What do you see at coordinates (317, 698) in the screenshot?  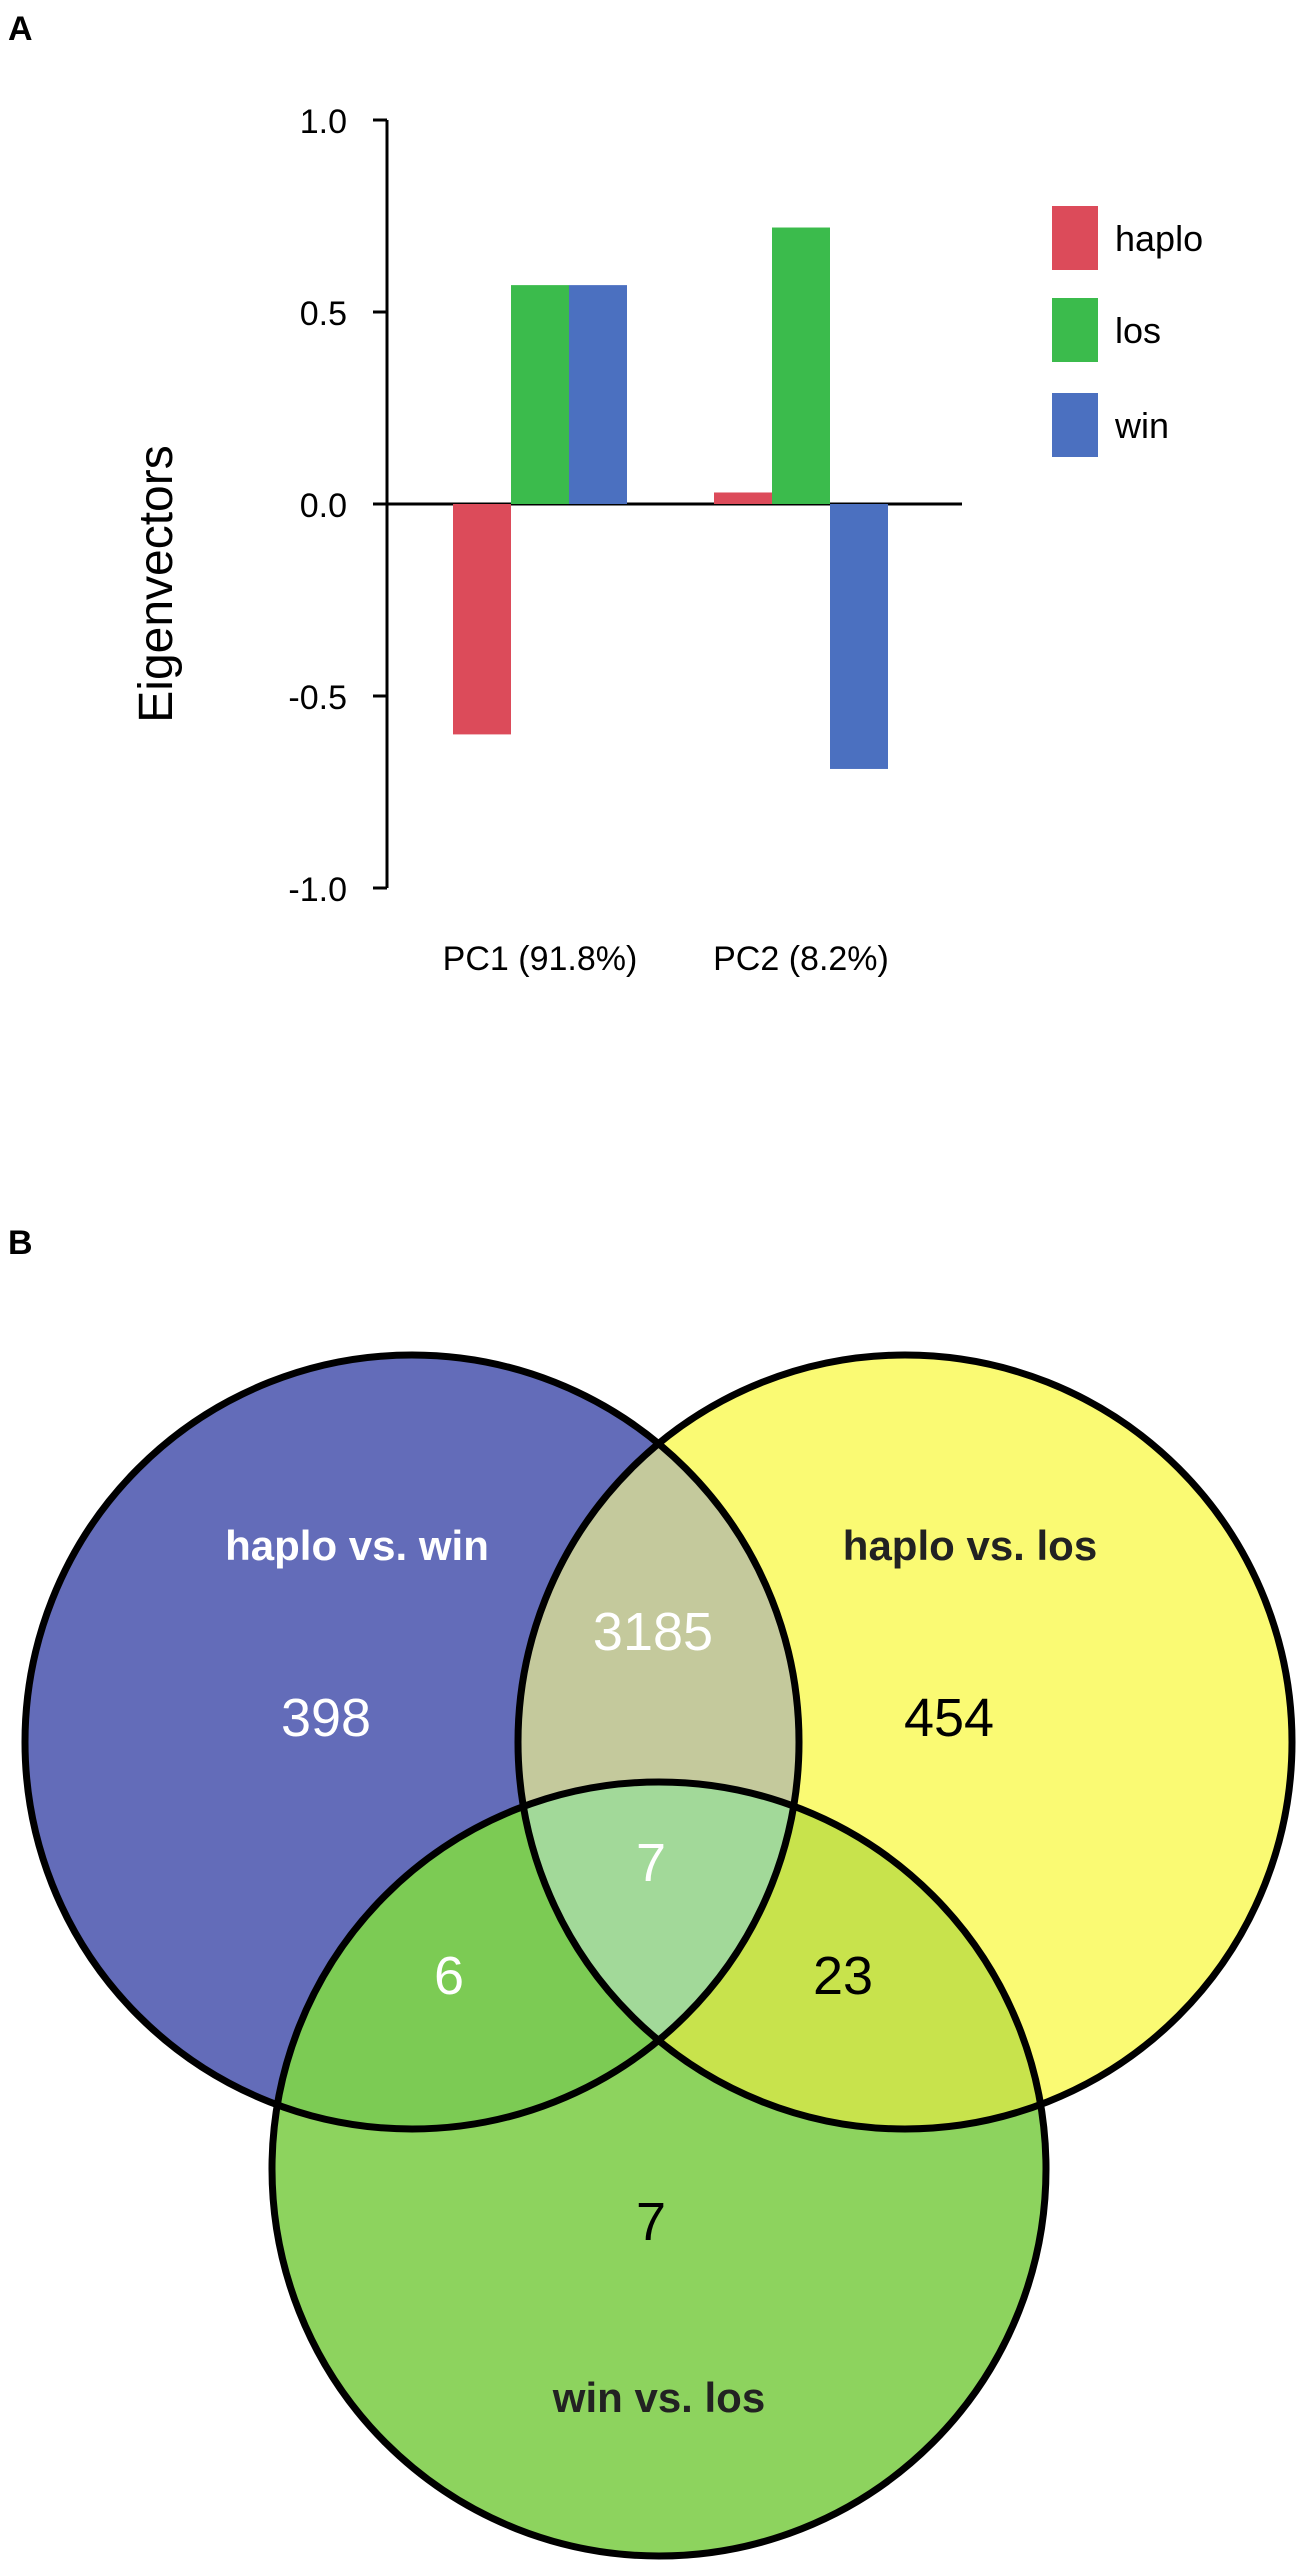 I see `y-tick-label: -0.5` at bounding box center [317, 698].